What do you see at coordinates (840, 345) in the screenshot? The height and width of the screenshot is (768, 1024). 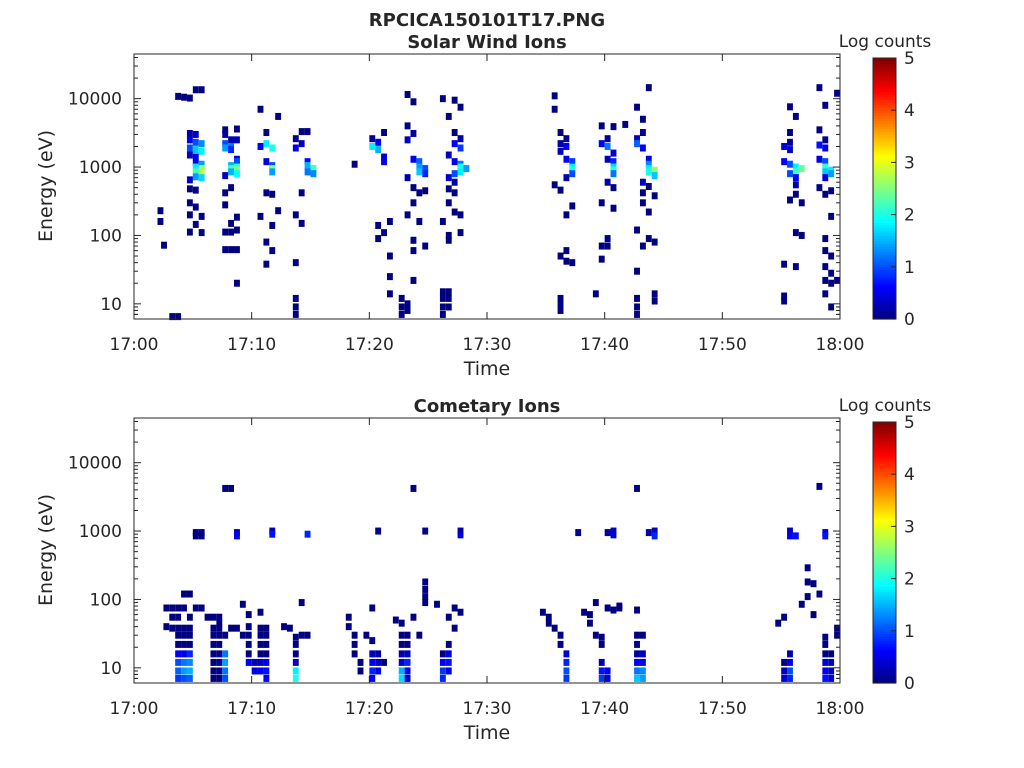 I see `x-tick-label: 18:00` at bounding box center [840, 345].